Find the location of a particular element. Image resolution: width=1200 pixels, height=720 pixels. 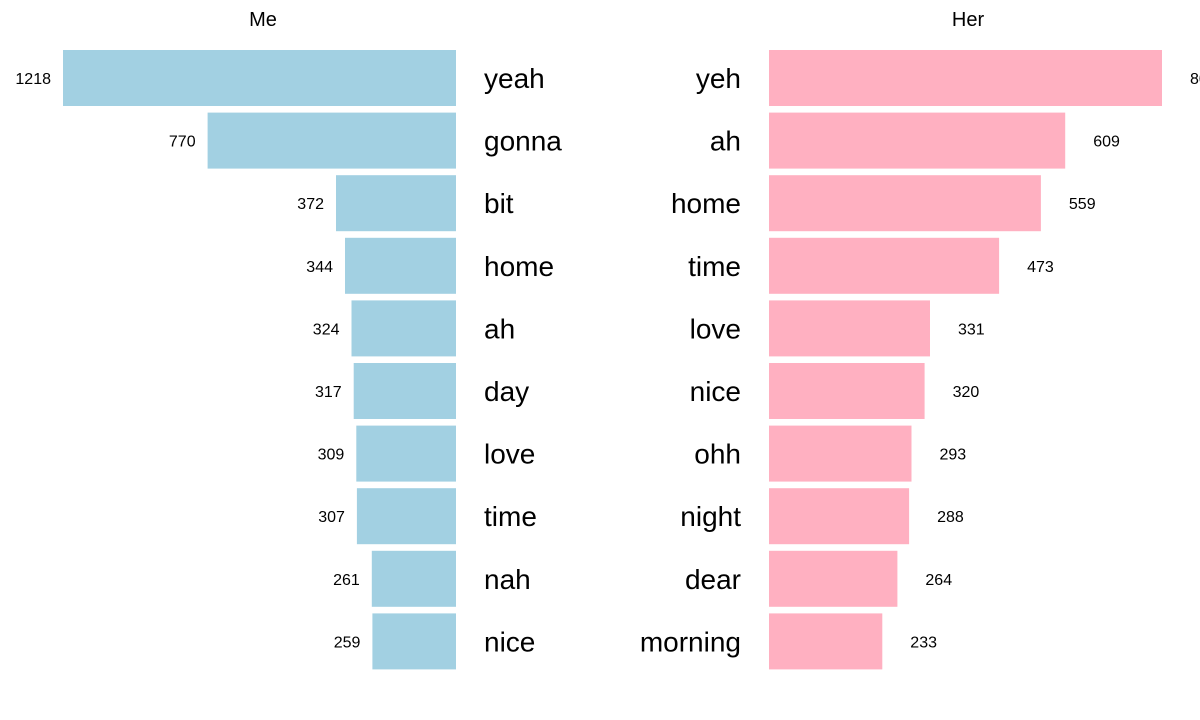

value-label-her-ah: 609 is located at coordinates (1106, 142).